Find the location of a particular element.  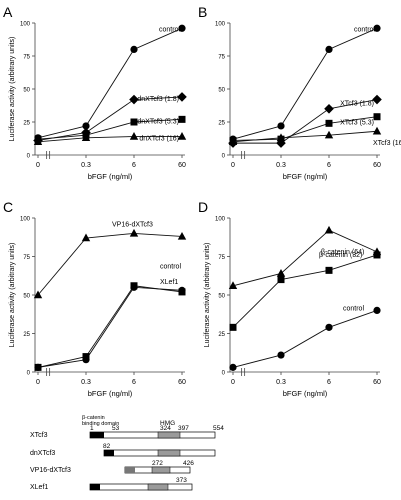

panel-letter: B is located at coordinates (202, 12).